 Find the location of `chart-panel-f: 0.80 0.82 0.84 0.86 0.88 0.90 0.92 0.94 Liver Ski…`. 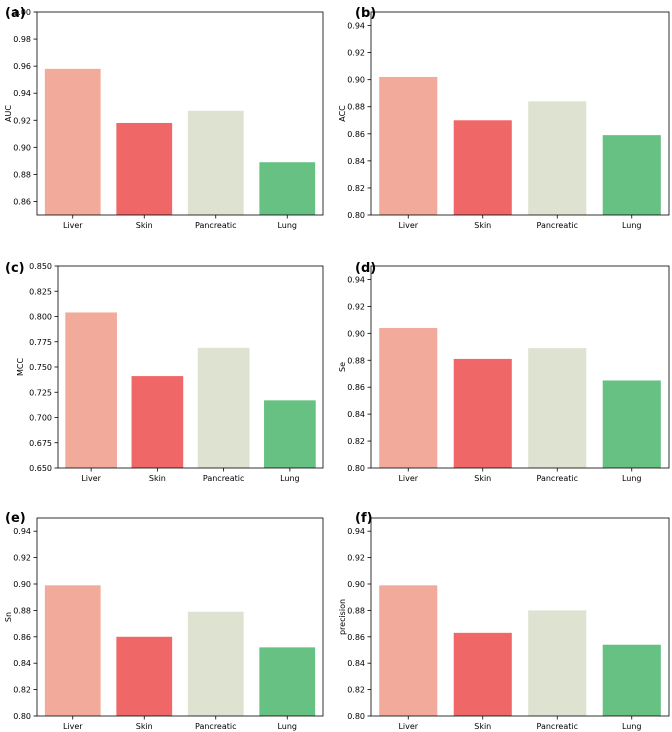

chart-panel-f: 0.80 0.82 0.84 0.86 0.88 0.90 0.92 0.94 Liver Ski… is located at coordinates (504, 621).